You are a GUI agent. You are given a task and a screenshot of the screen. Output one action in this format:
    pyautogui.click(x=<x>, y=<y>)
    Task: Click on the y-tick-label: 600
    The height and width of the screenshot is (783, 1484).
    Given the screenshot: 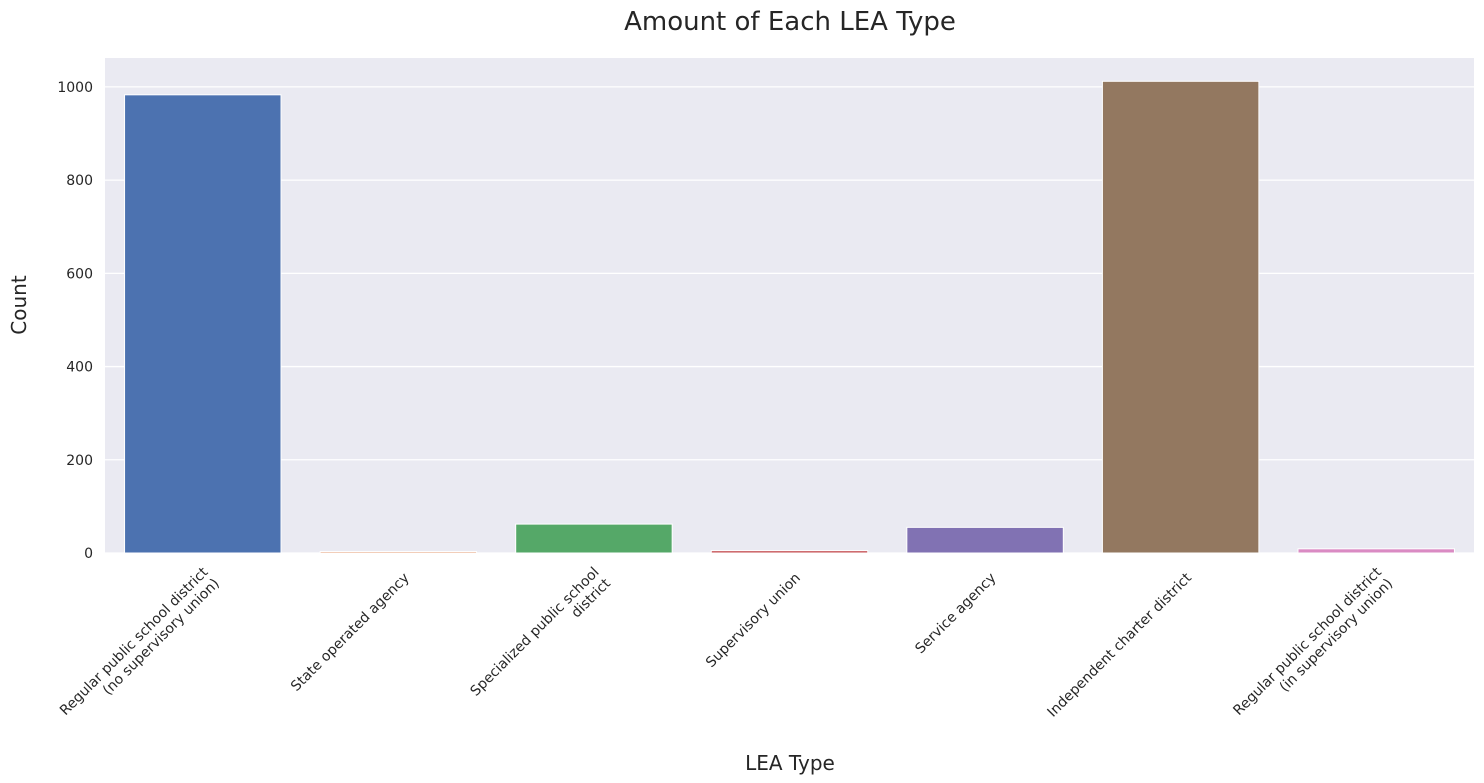 What is the action you would take?
    pyautogui.click(x=79, y=274)
    